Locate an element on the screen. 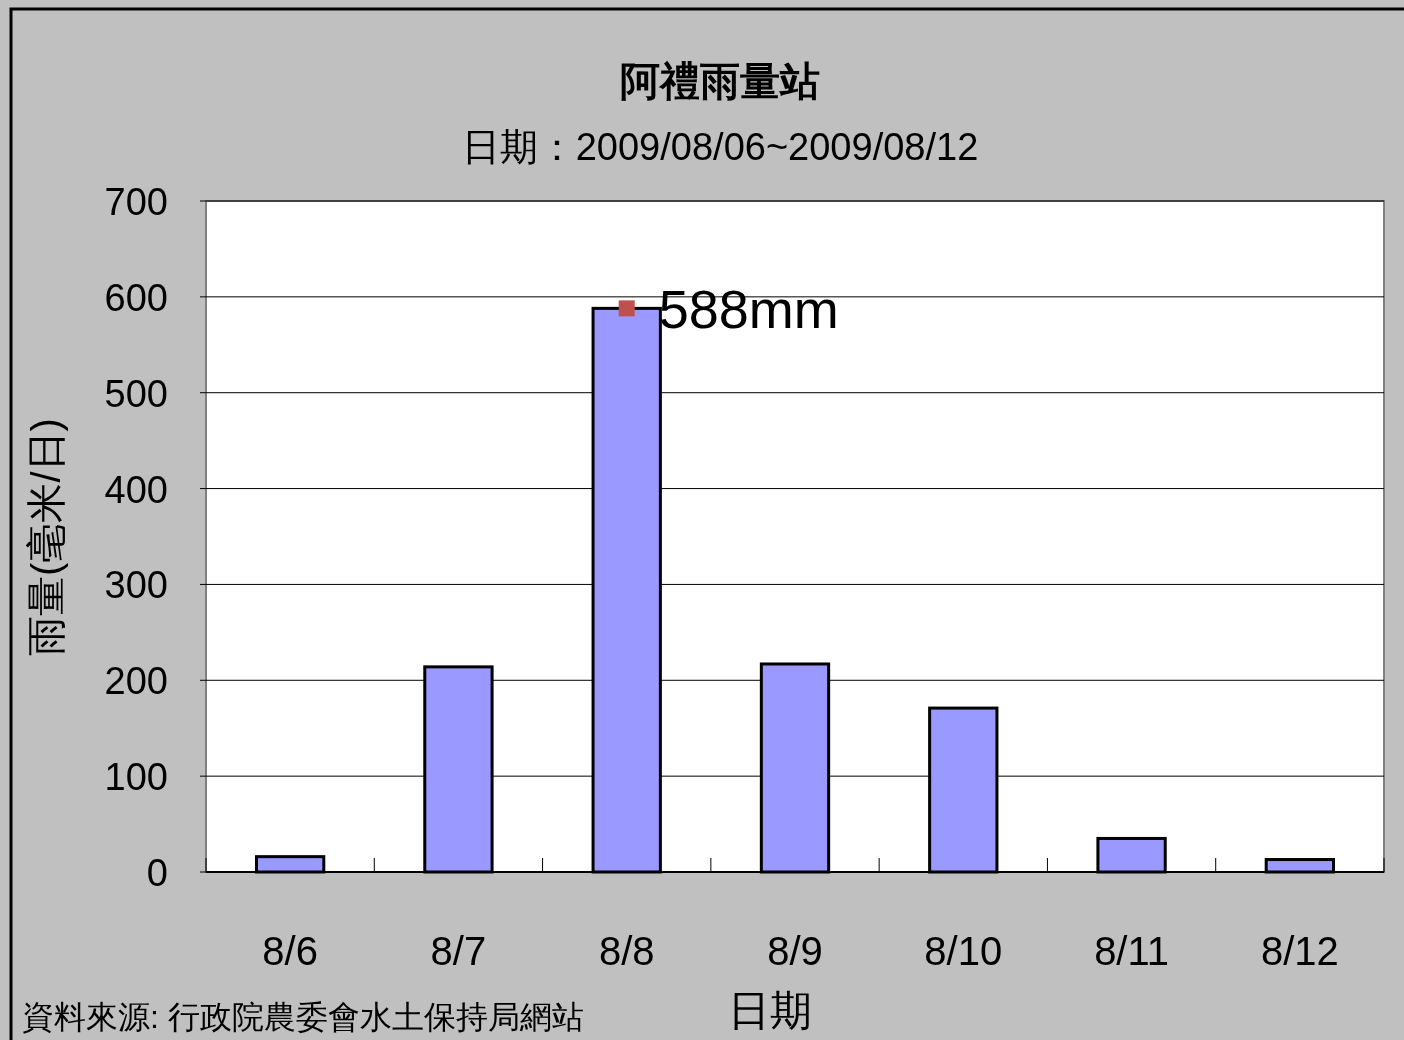  y-tick-label: 300 is located at coordinates (136, 585).